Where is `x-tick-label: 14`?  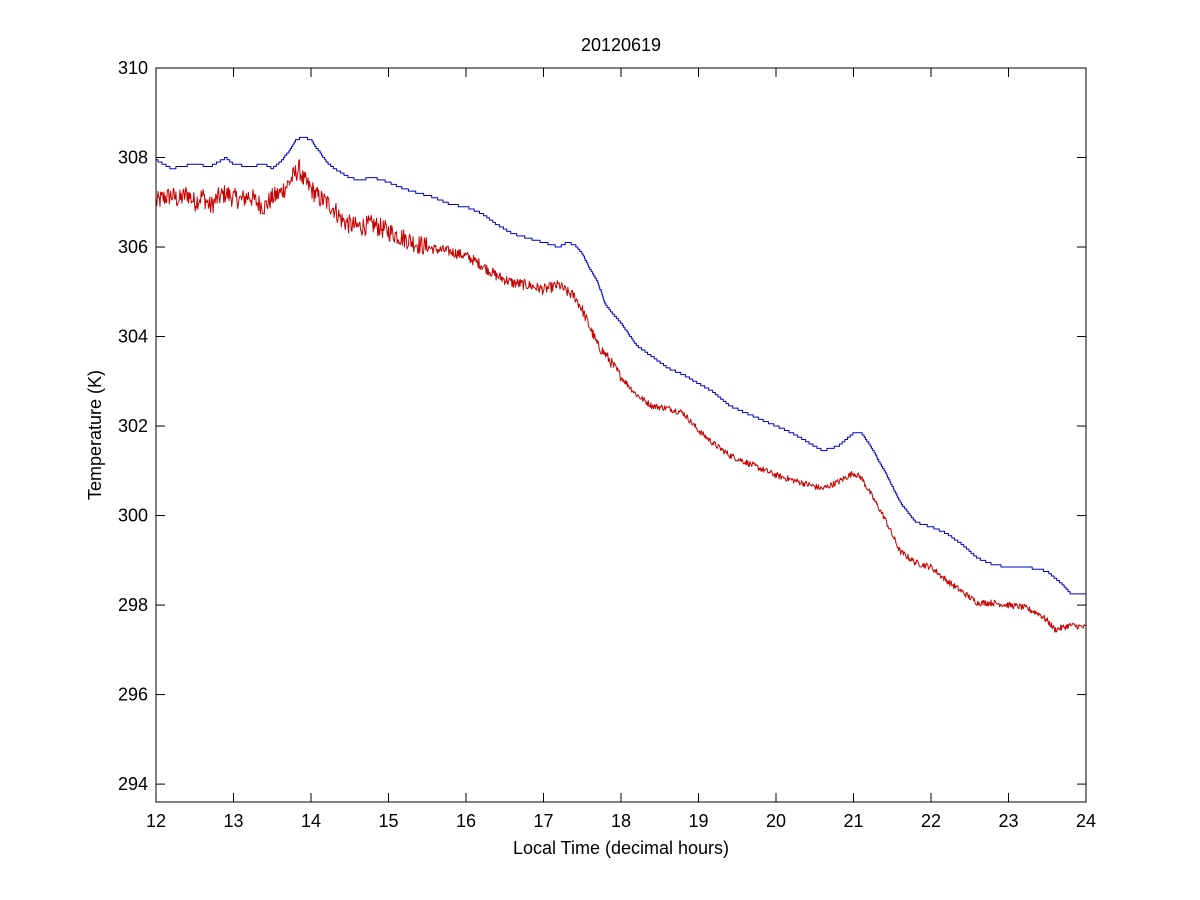 x-tick-label: 14 is located at coordinates (311, 821).